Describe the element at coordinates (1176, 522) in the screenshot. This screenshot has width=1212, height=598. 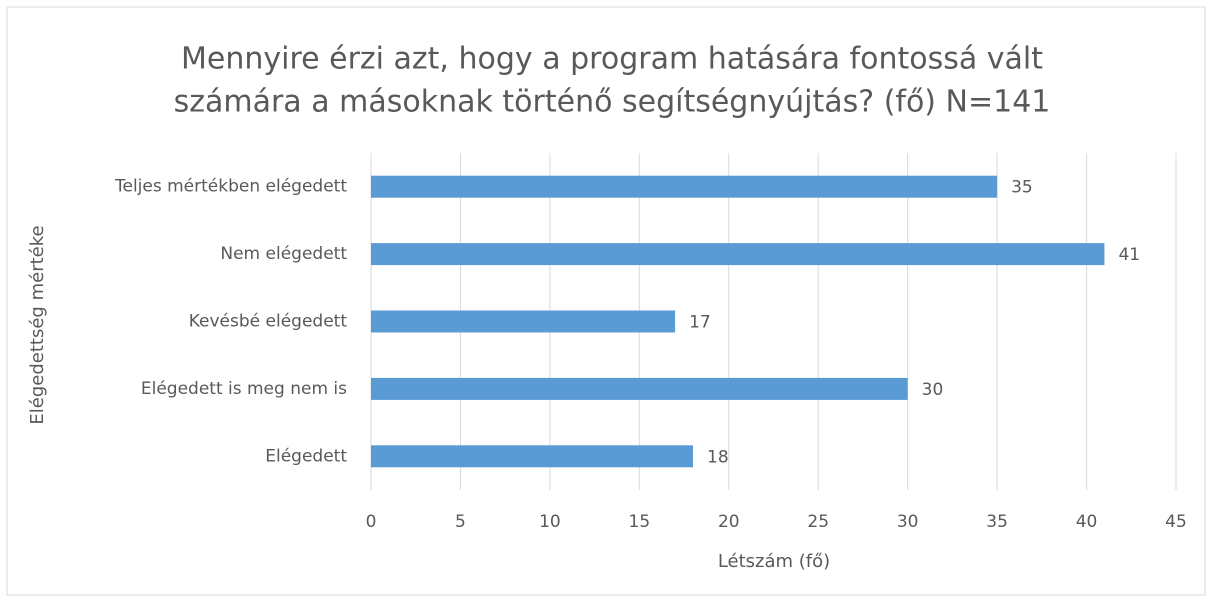
I see `x-tick-label: 45` at that location.